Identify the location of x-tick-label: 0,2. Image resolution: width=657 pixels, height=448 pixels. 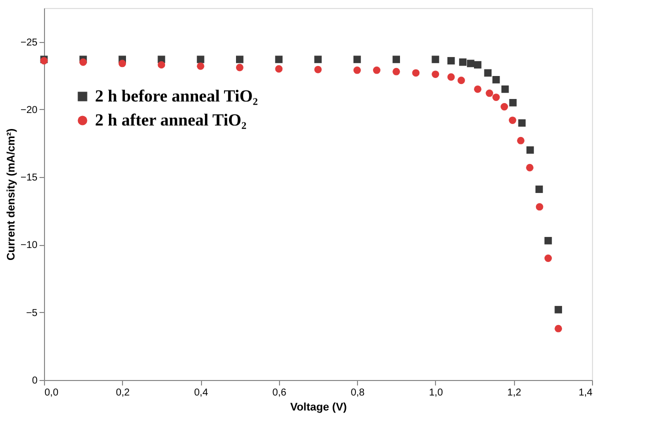
(123, 393).